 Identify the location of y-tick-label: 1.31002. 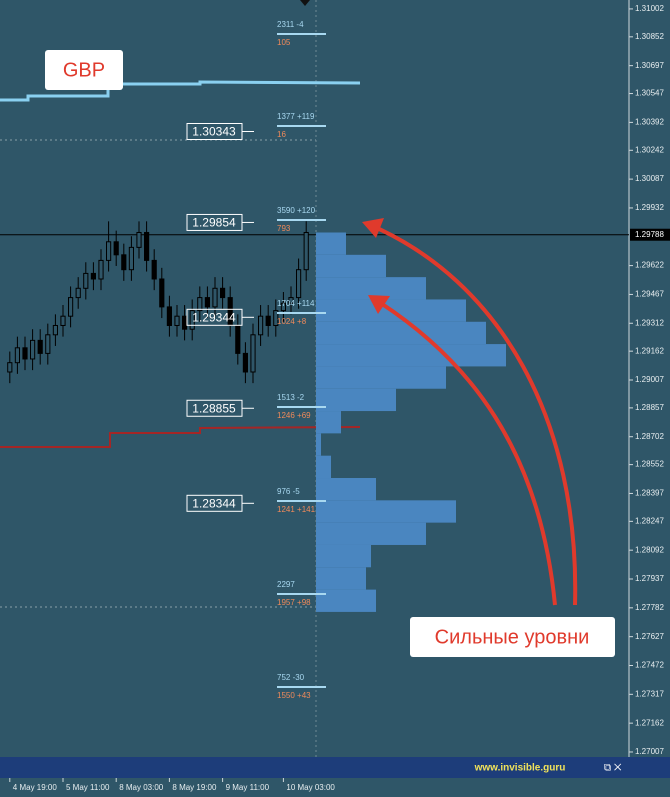
(649, 8).